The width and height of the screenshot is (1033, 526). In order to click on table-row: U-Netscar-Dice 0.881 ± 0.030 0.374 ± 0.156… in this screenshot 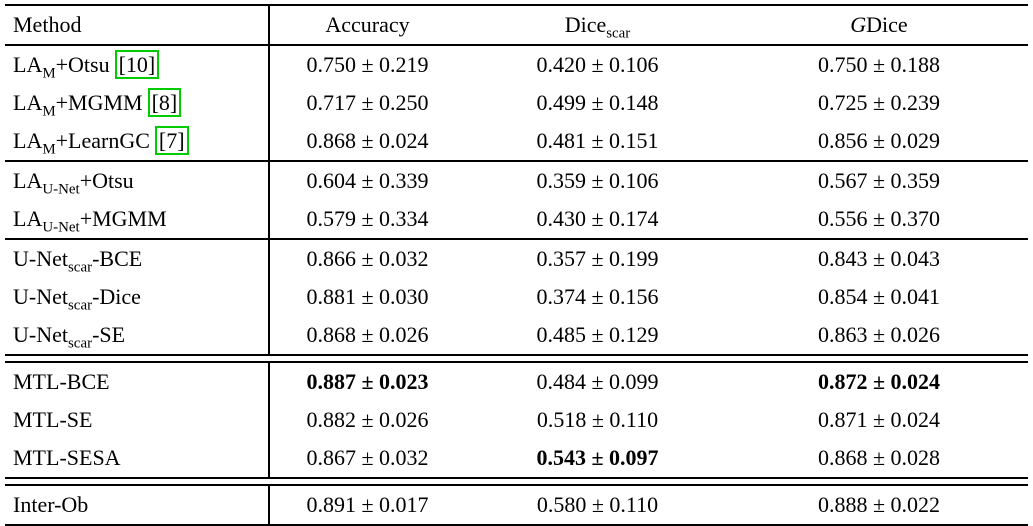, I will do `click(516, 297)`.